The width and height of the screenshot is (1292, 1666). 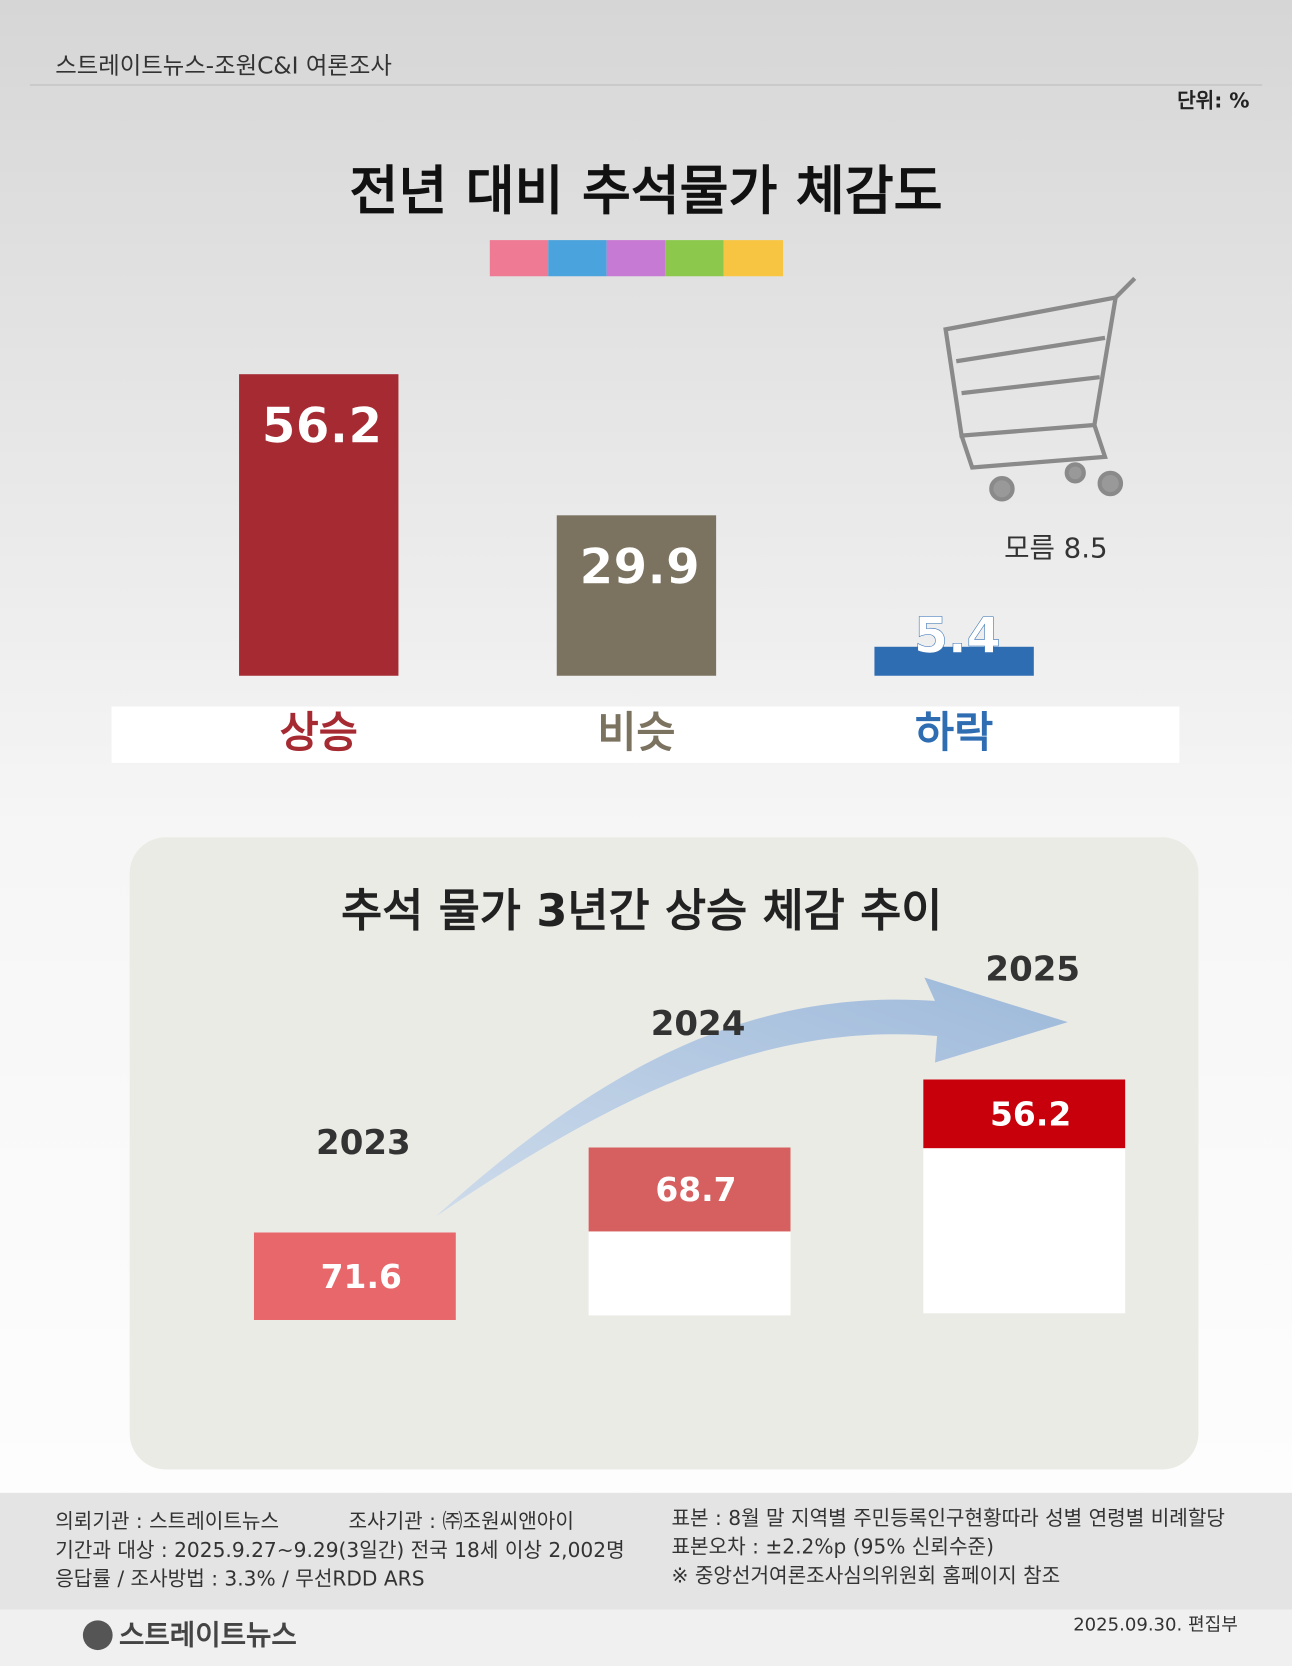 I want to click on footer-bottom, so click(x=646, y=1637).